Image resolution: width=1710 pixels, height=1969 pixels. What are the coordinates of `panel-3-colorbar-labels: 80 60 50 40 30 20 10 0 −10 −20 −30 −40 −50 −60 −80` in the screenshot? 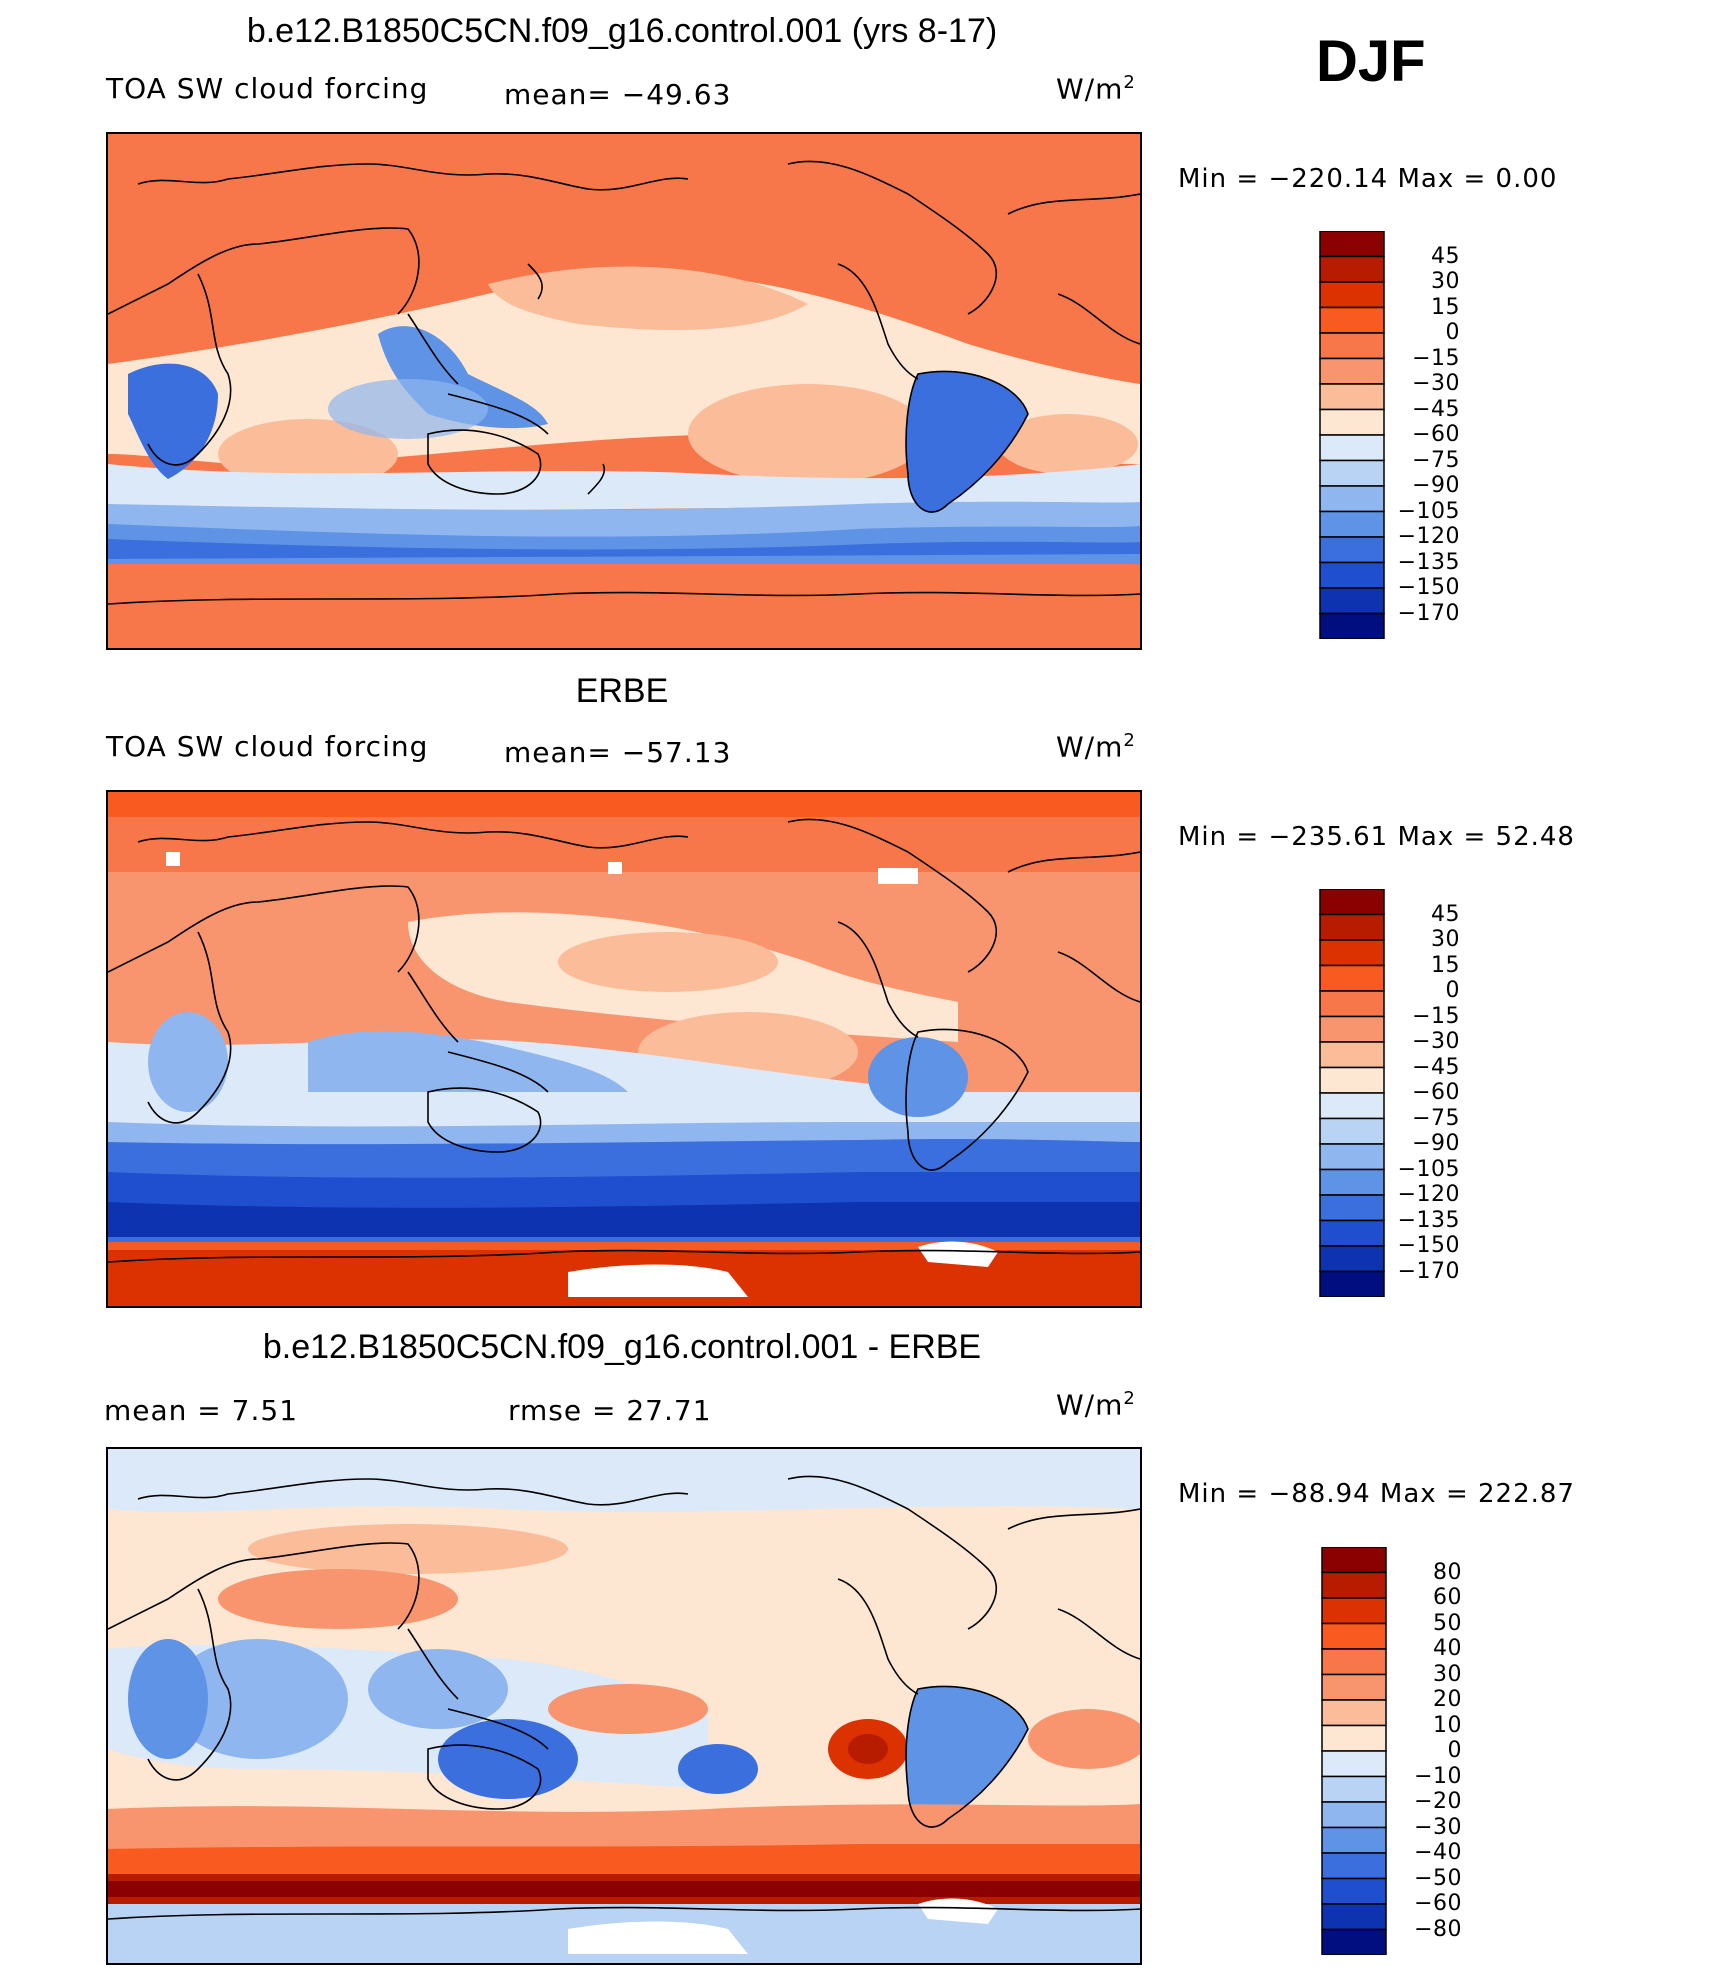 It's located at (1452, 1751).